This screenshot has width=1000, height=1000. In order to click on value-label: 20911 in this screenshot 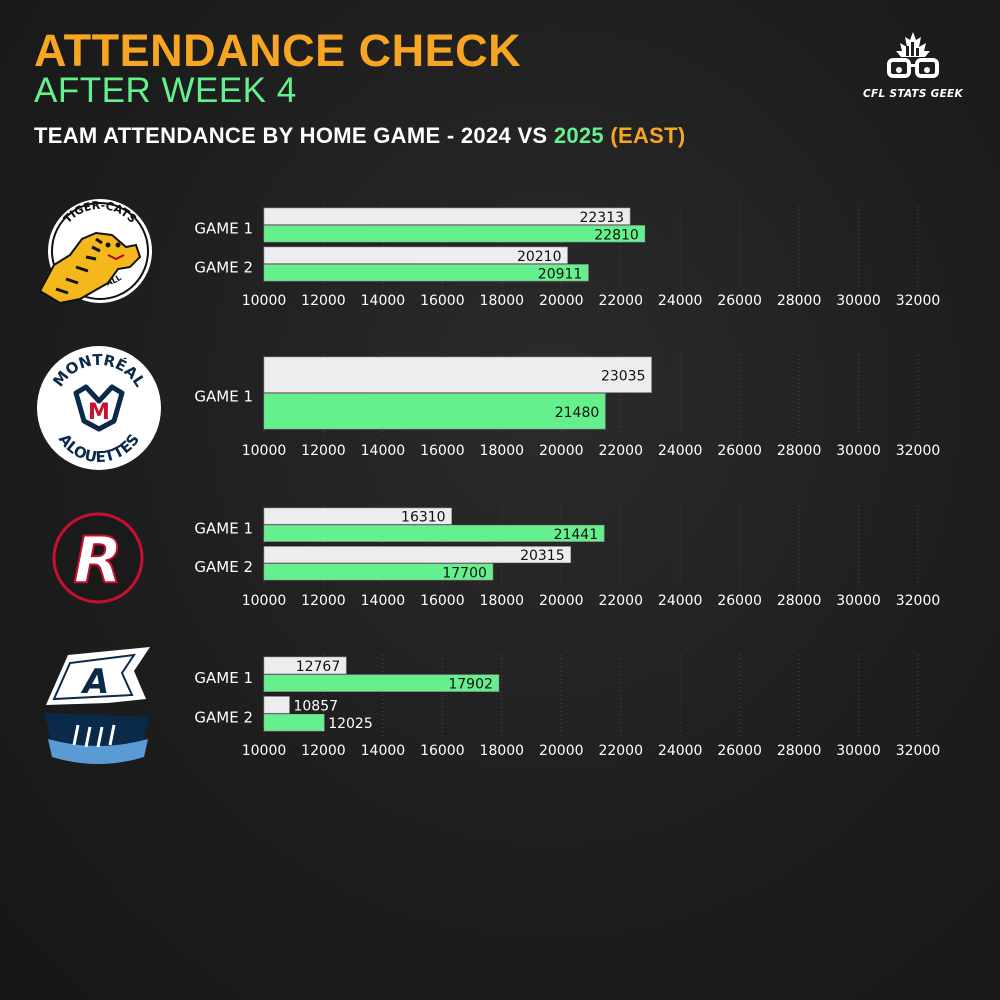, I will do `click(560, 274)`.